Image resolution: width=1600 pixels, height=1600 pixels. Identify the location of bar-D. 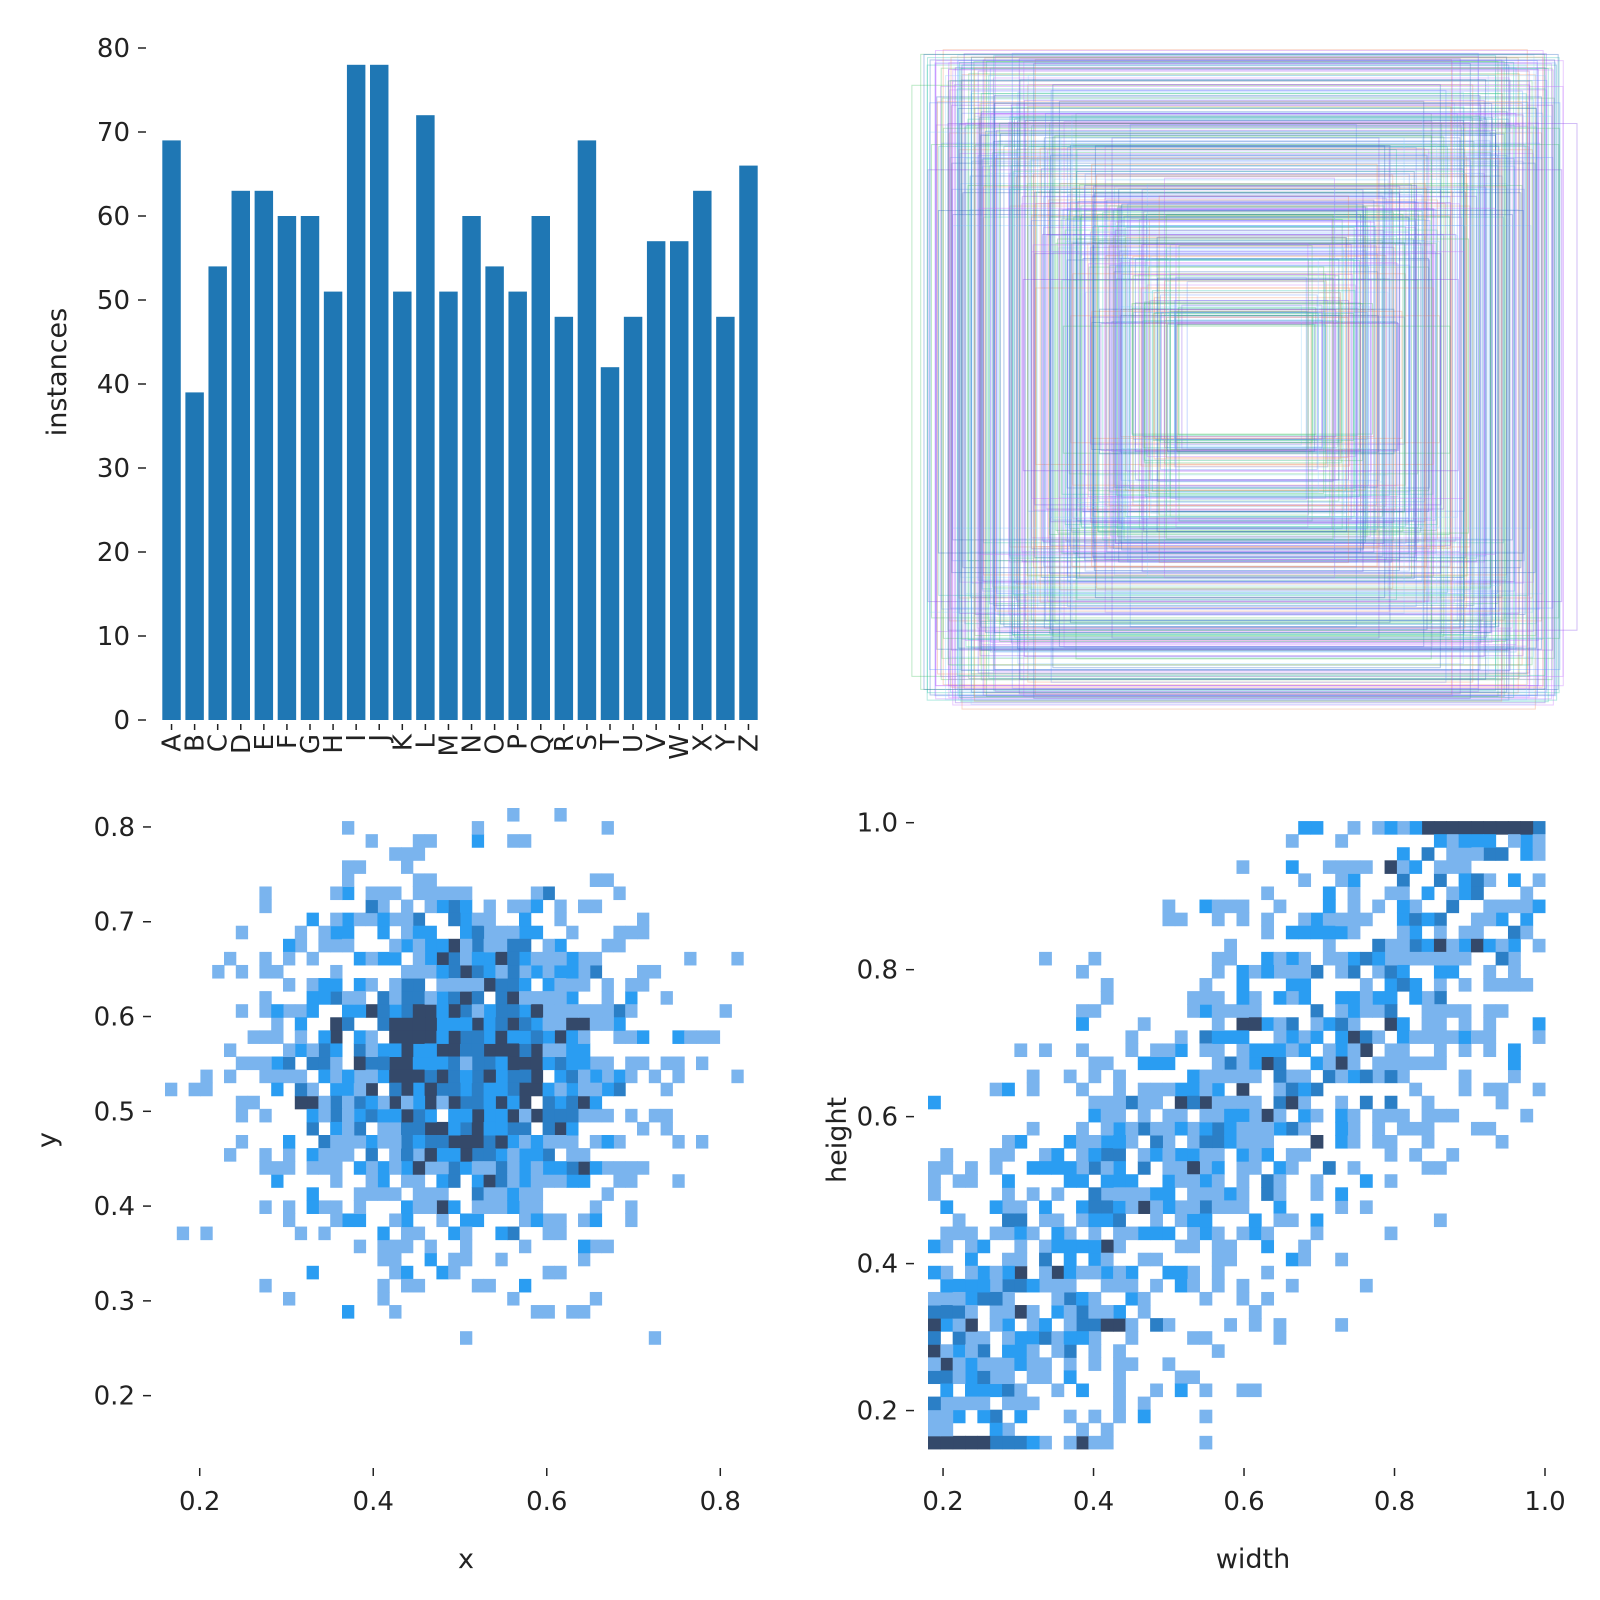
(240, 455).